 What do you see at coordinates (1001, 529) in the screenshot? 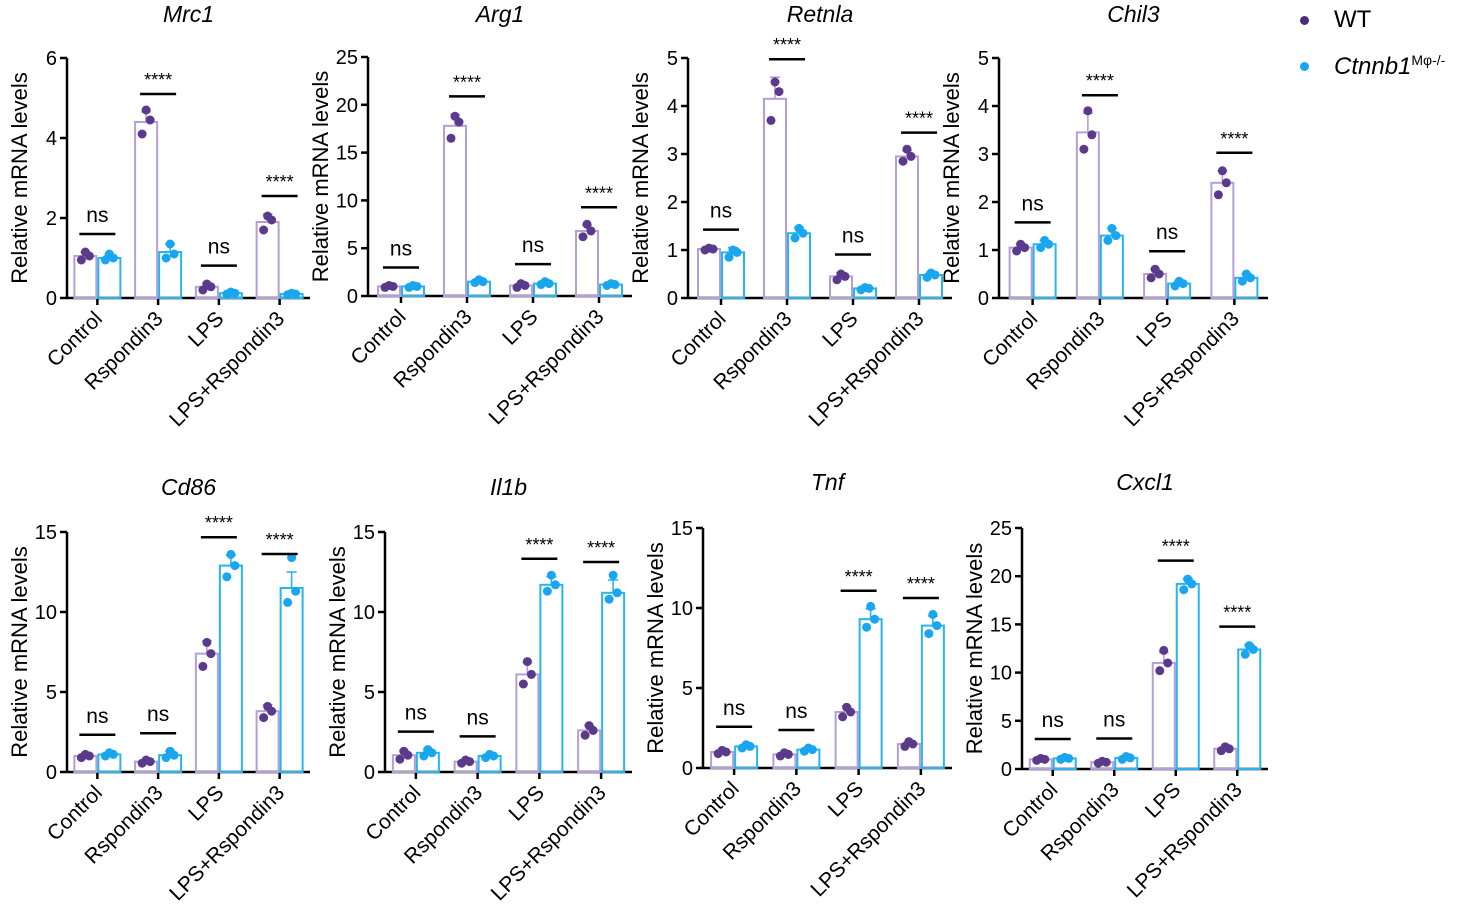
I see `y-tick-label: 25` at bounding box center [1001, 529].